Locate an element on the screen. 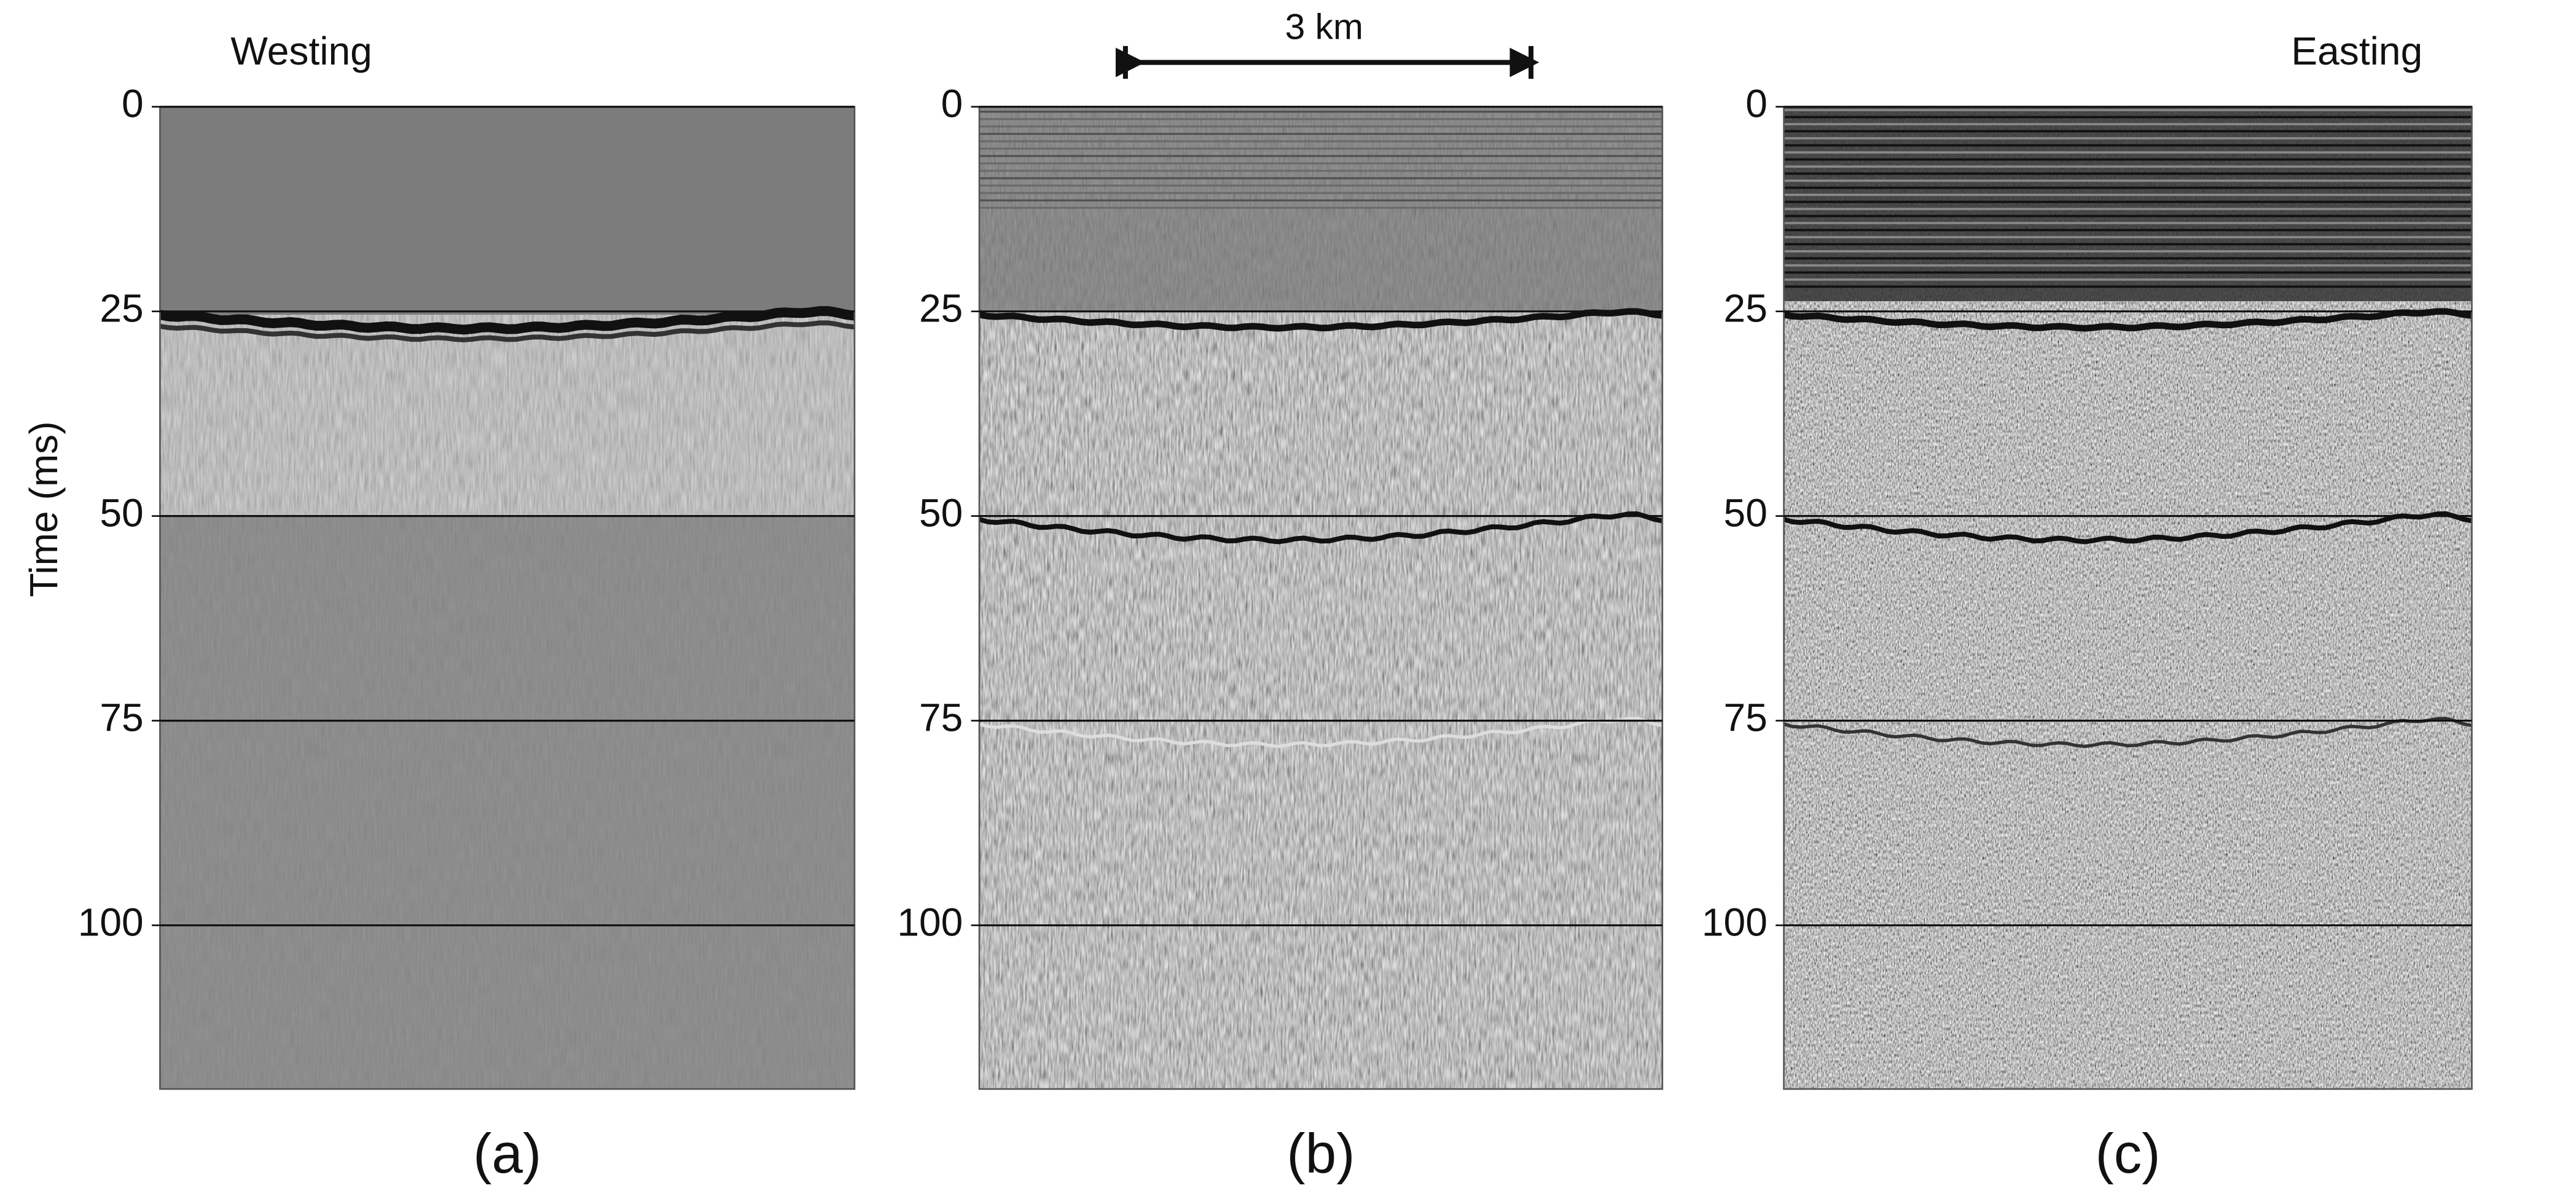  y-axis-label: Time (ms) is located at coordinates (44, 509).